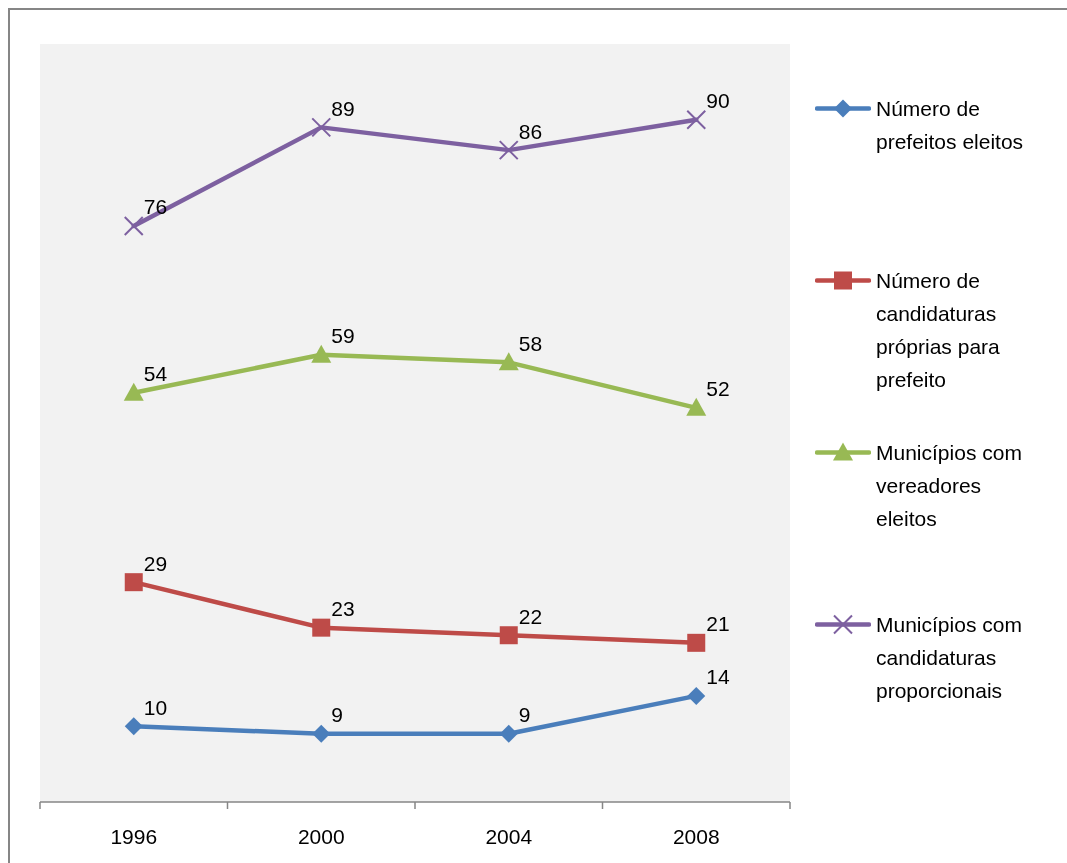 The width and height of the screenshot is (1067, 863). What do you see at coordinates (938, 330) in the screenshot?
I see `legend-label: Número de candidaturas próprias para prefeito` at bounding box center [938, 330].